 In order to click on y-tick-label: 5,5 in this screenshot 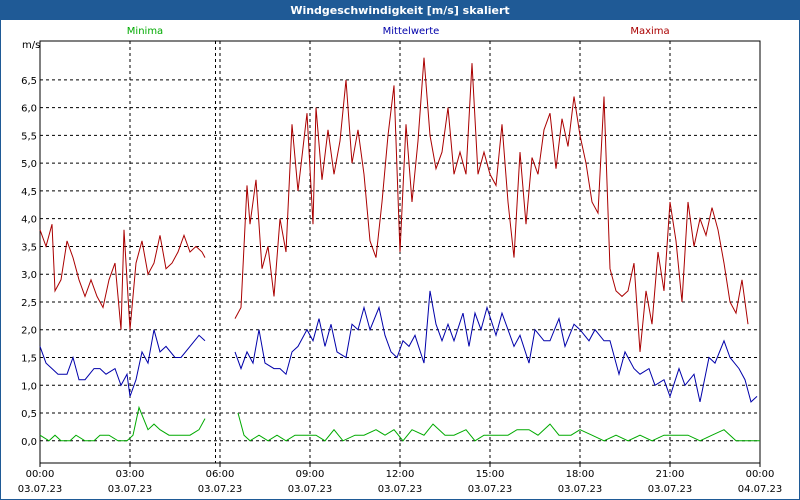, I will do `click(29, 136)`.